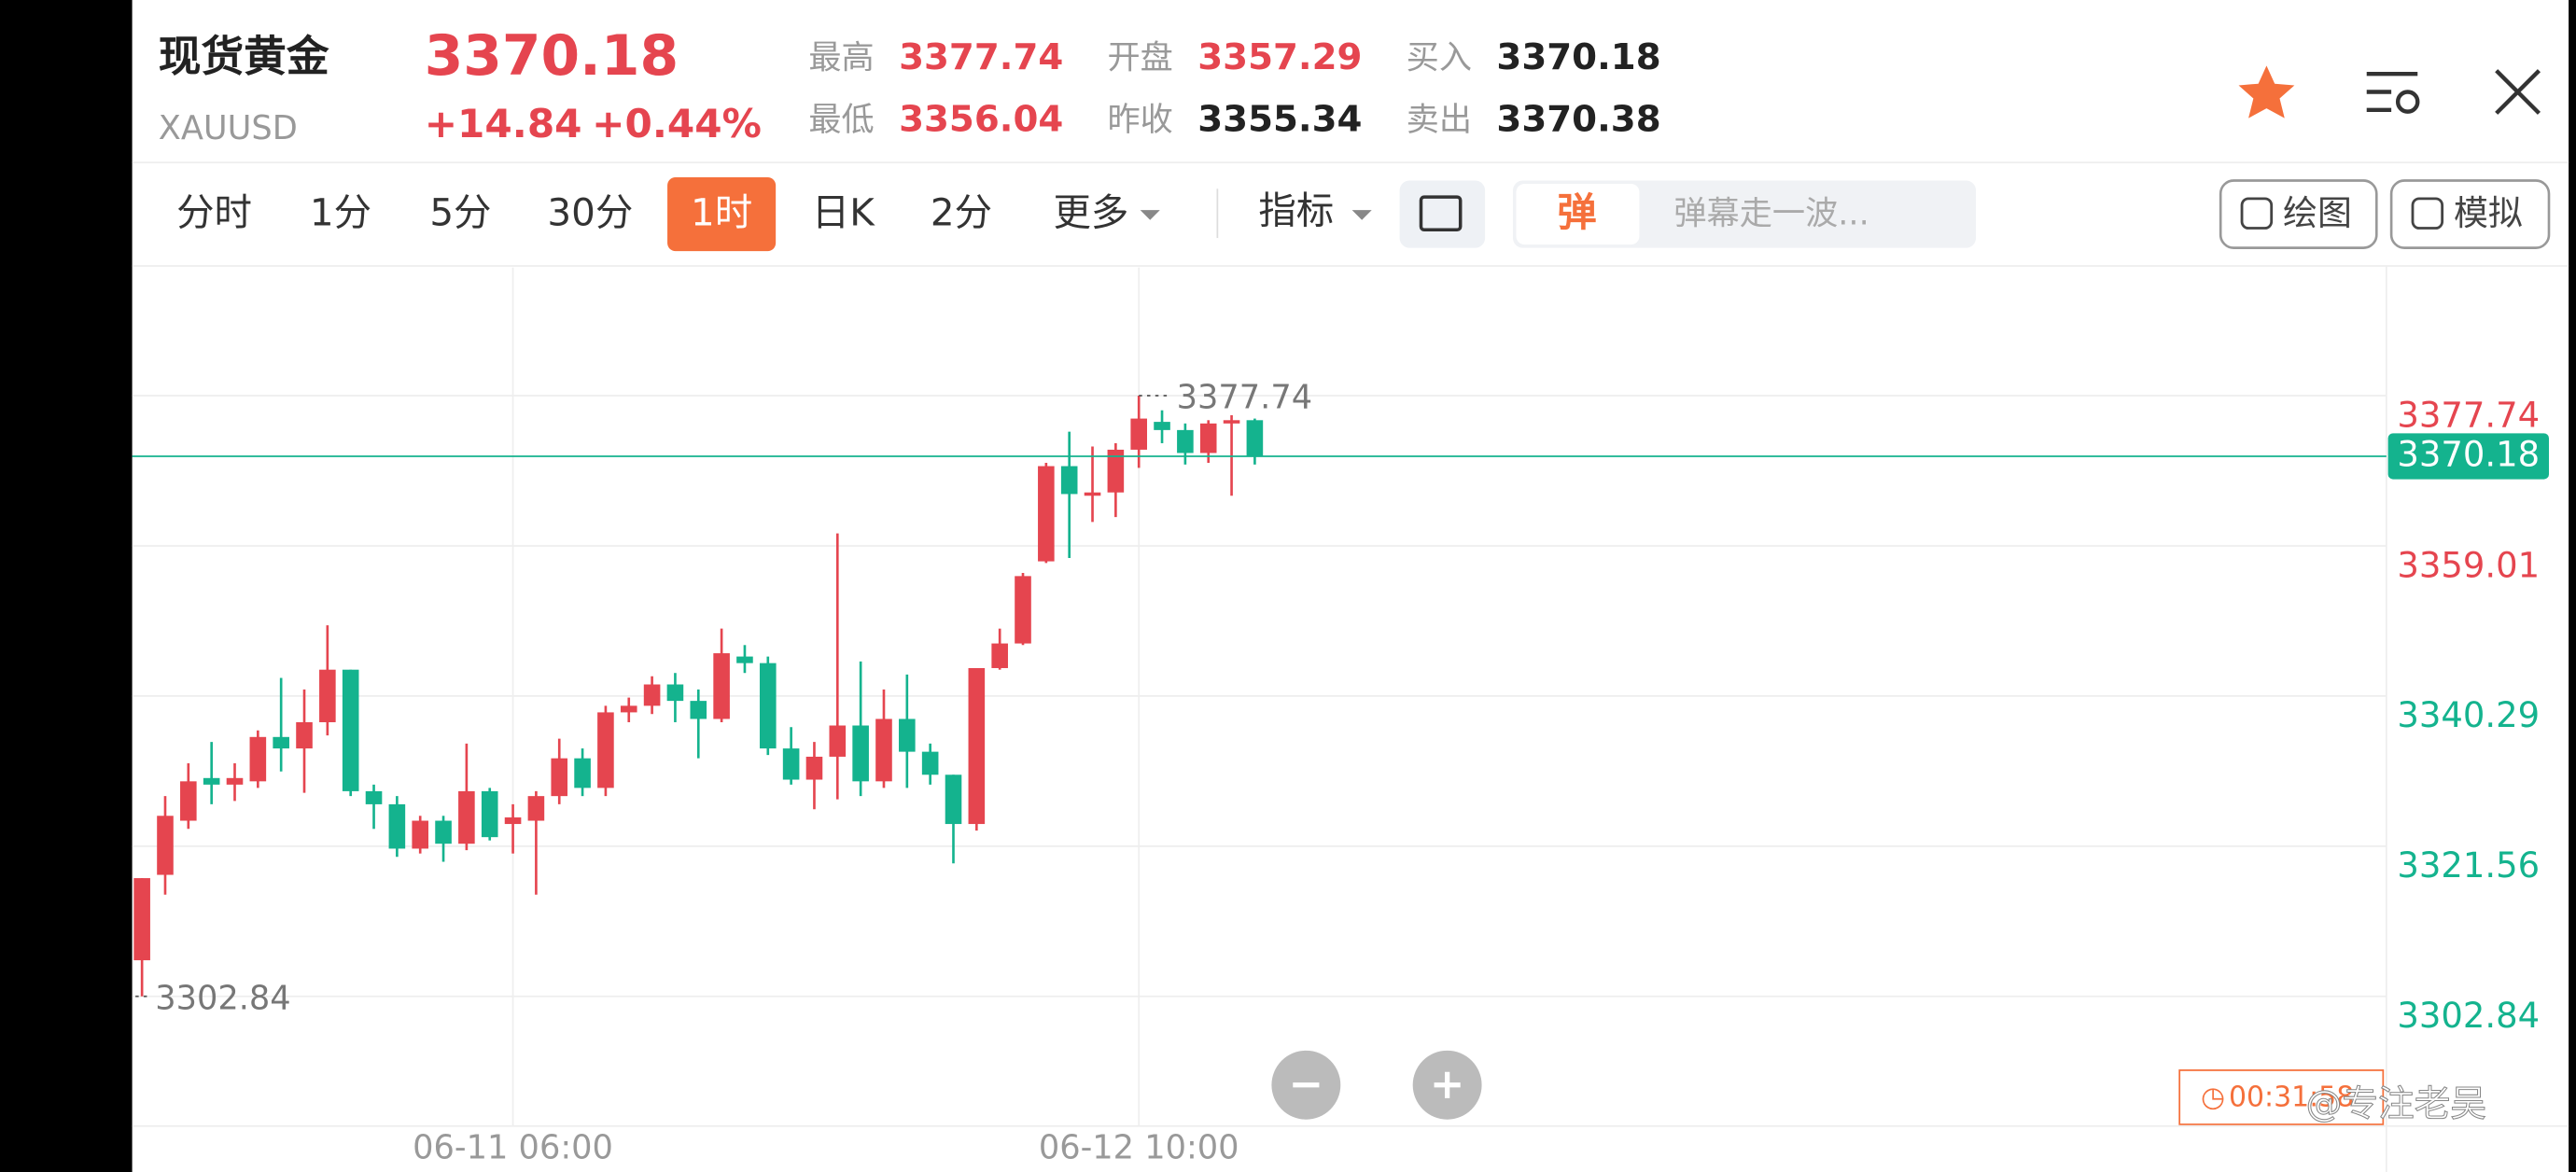 Image resolution: width=2576 pixels, height=1172 pixels. I want to click on danmaku-icon: 弹, so click(1576, 212).